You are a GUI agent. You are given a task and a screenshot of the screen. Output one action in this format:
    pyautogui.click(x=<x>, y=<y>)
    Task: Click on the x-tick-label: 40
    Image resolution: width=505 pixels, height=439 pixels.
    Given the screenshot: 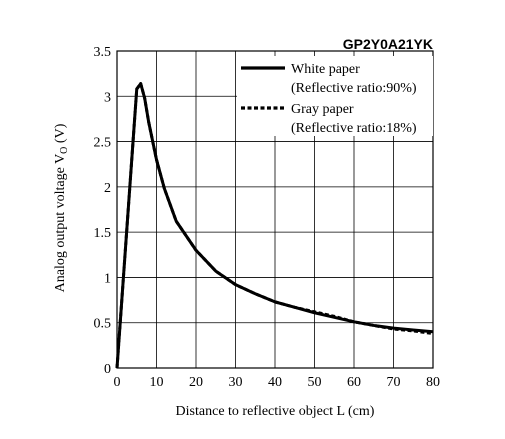 What is the action you would take?
    pyautogui.click(x=275, y=382)
    